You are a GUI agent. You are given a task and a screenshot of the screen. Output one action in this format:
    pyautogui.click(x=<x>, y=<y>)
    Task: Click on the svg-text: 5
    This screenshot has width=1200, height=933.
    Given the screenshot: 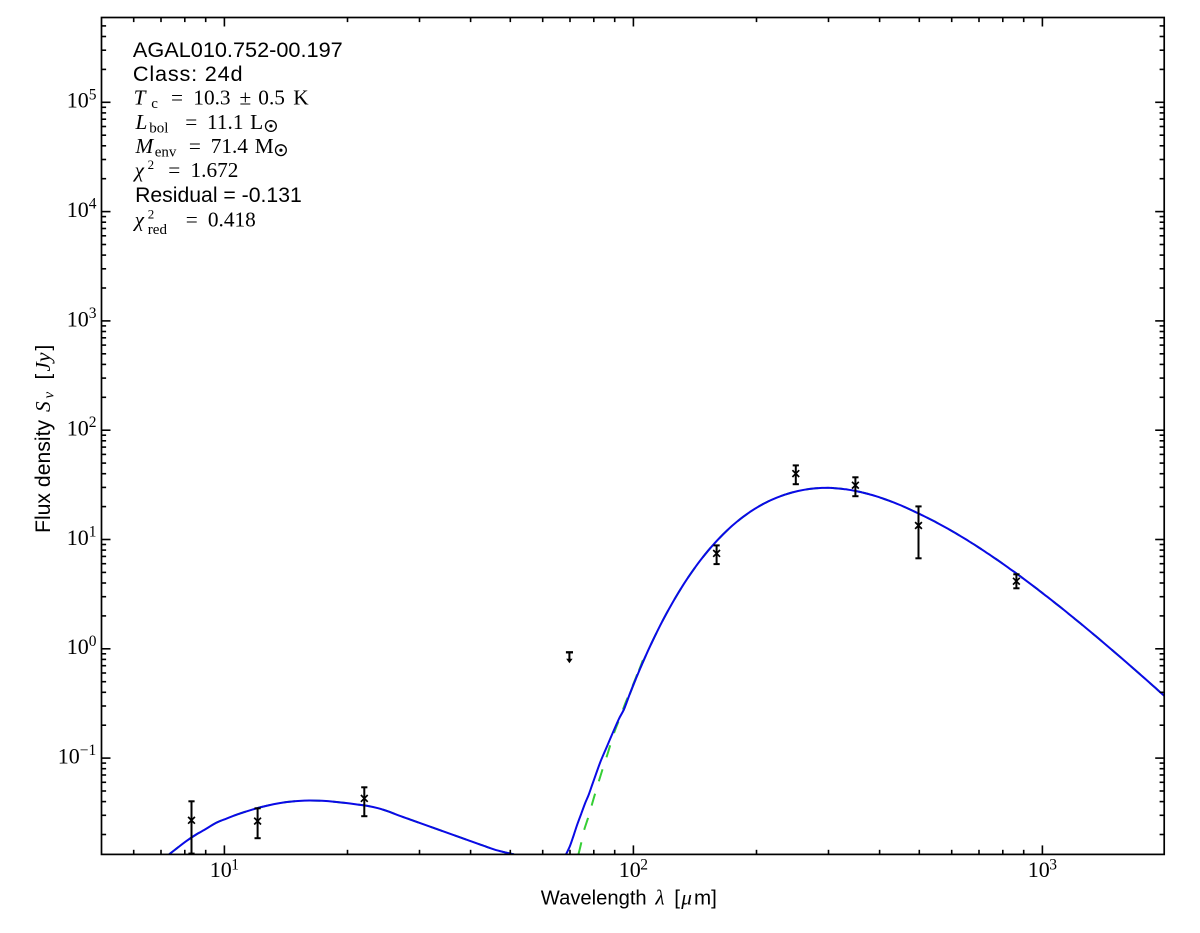 What is the action you would take?
    pyautogui.click(x=93, y=94)
    